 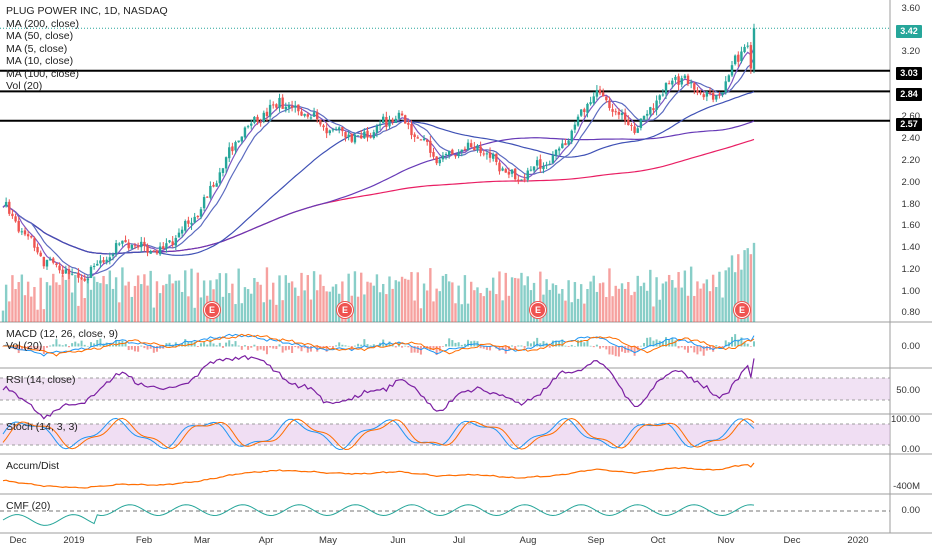 I want to click on time-axis-tick: Apr, so click(x=266, y=540).